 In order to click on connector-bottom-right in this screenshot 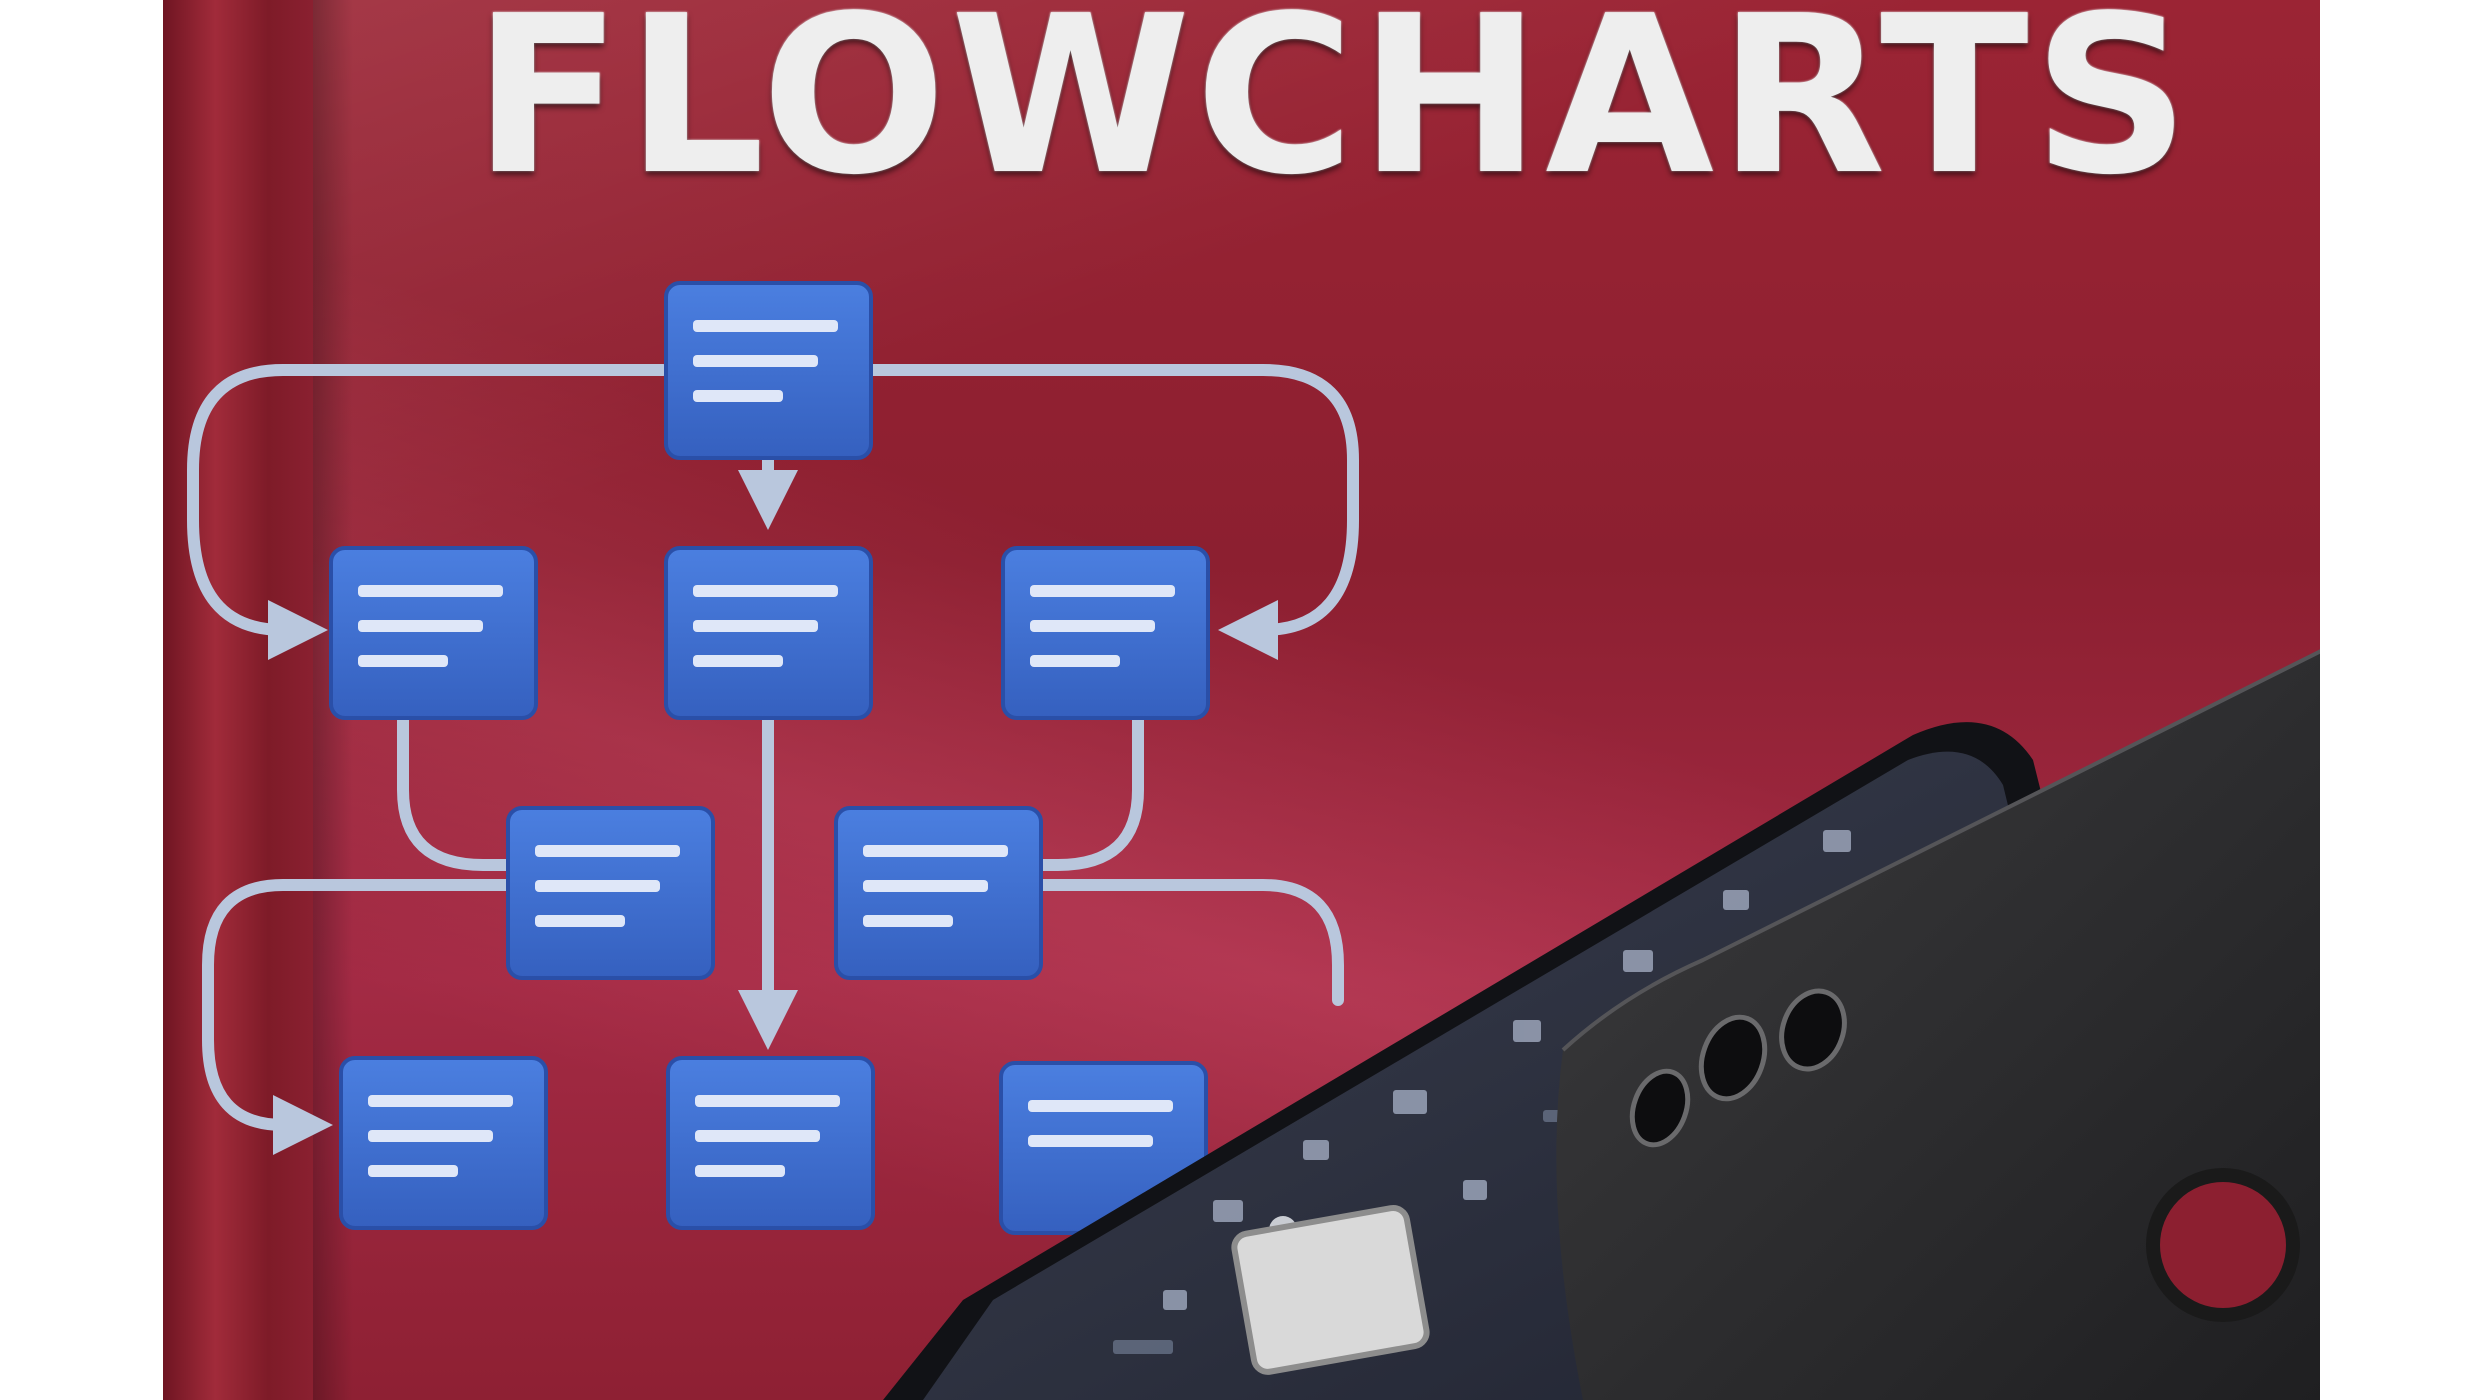, I will do `click(1185, 942)`.